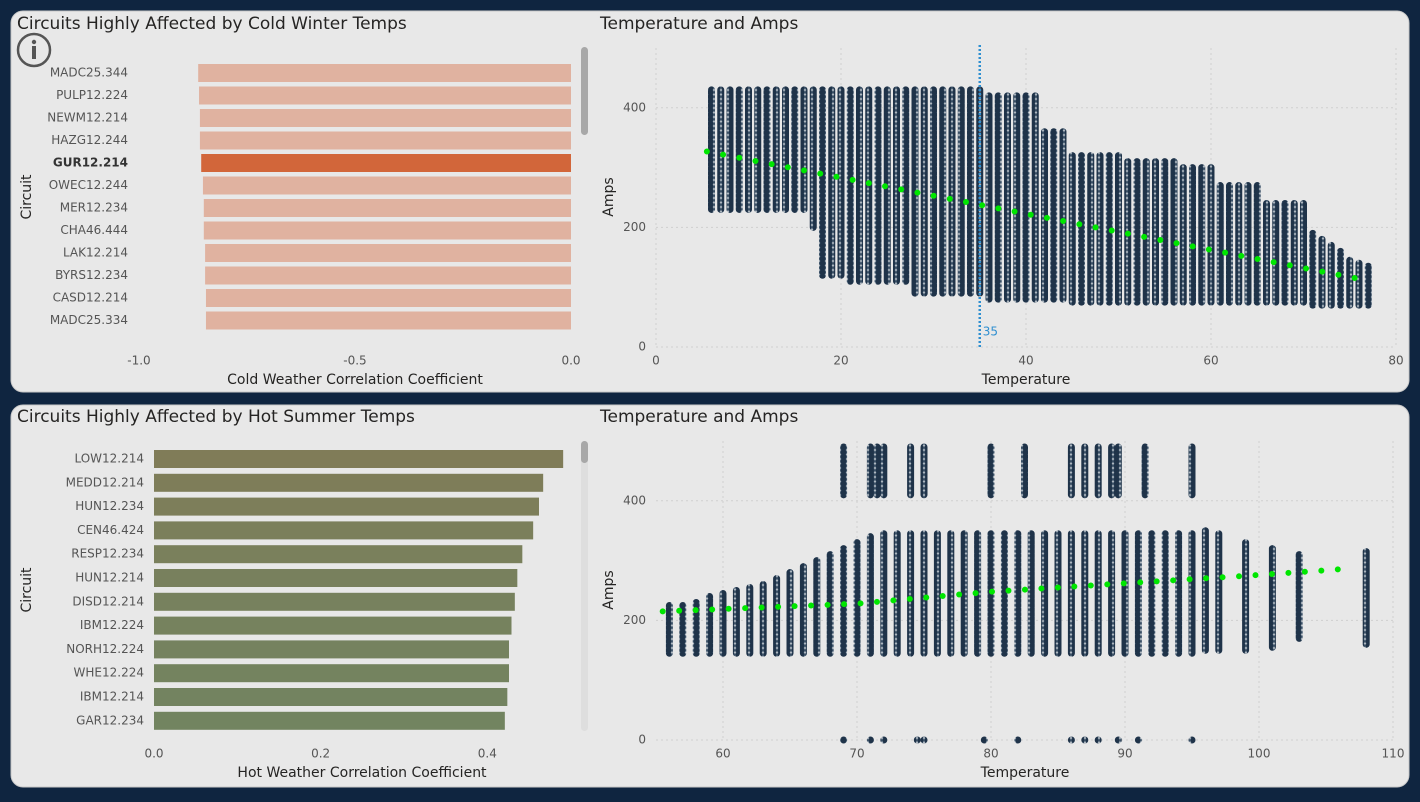 The width and height of the screenshot is (1420, 802). I want to click on chart-title: Temperature and Amps, so click(698, 417).